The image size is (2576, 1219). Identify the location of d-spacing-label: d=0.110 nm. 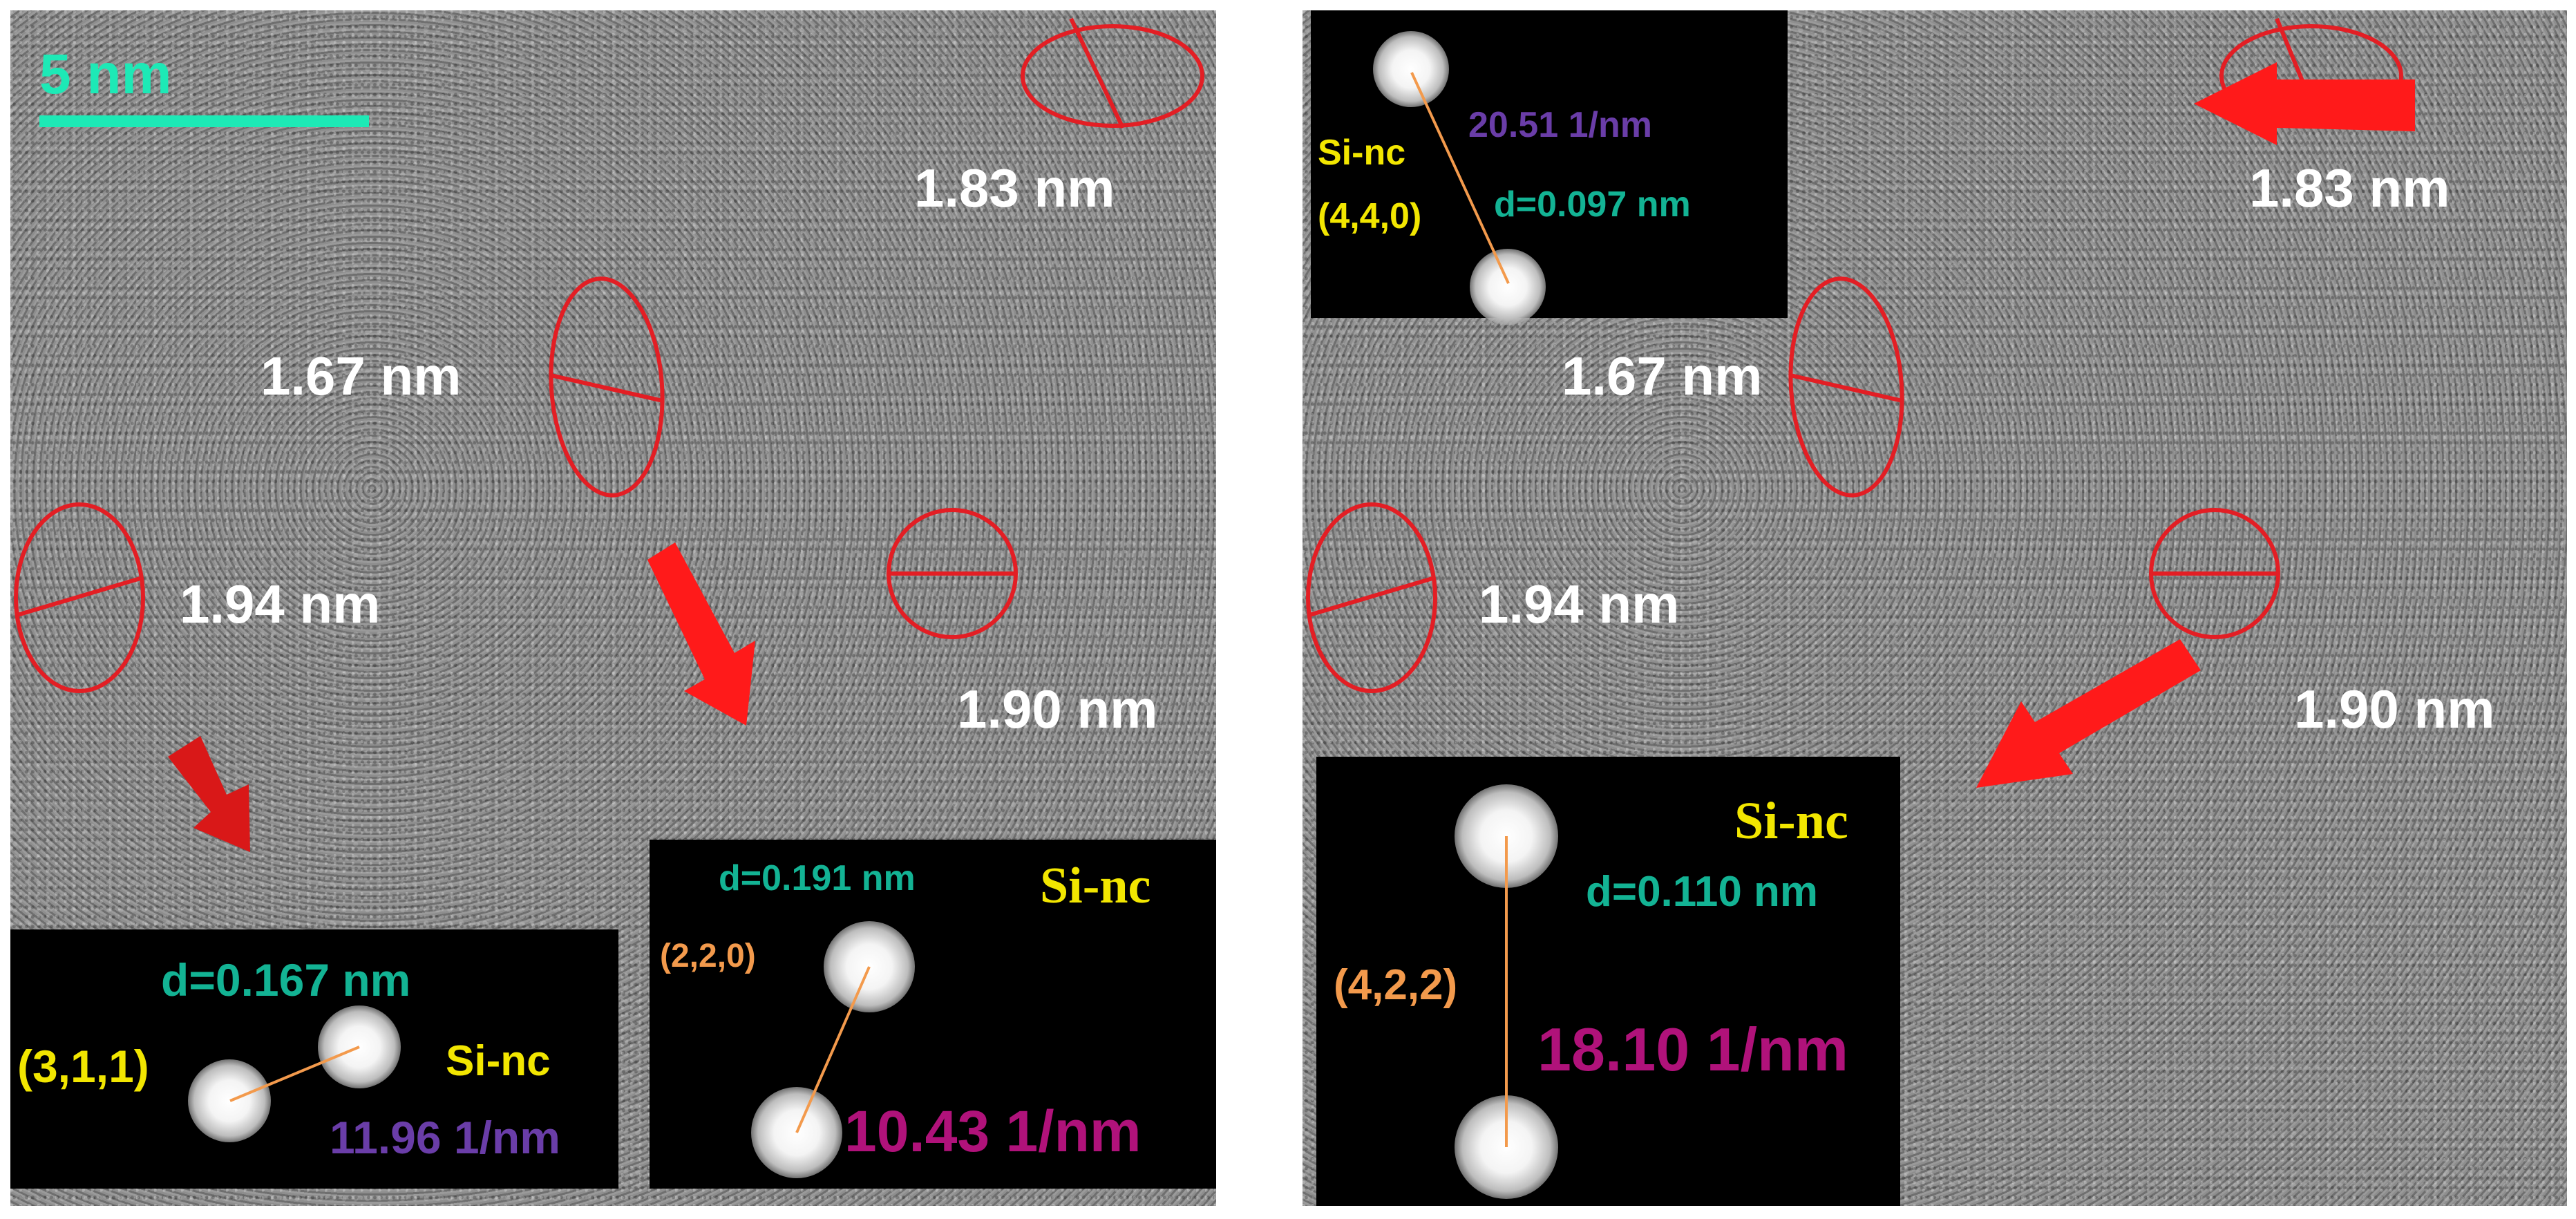
(1702, 892).